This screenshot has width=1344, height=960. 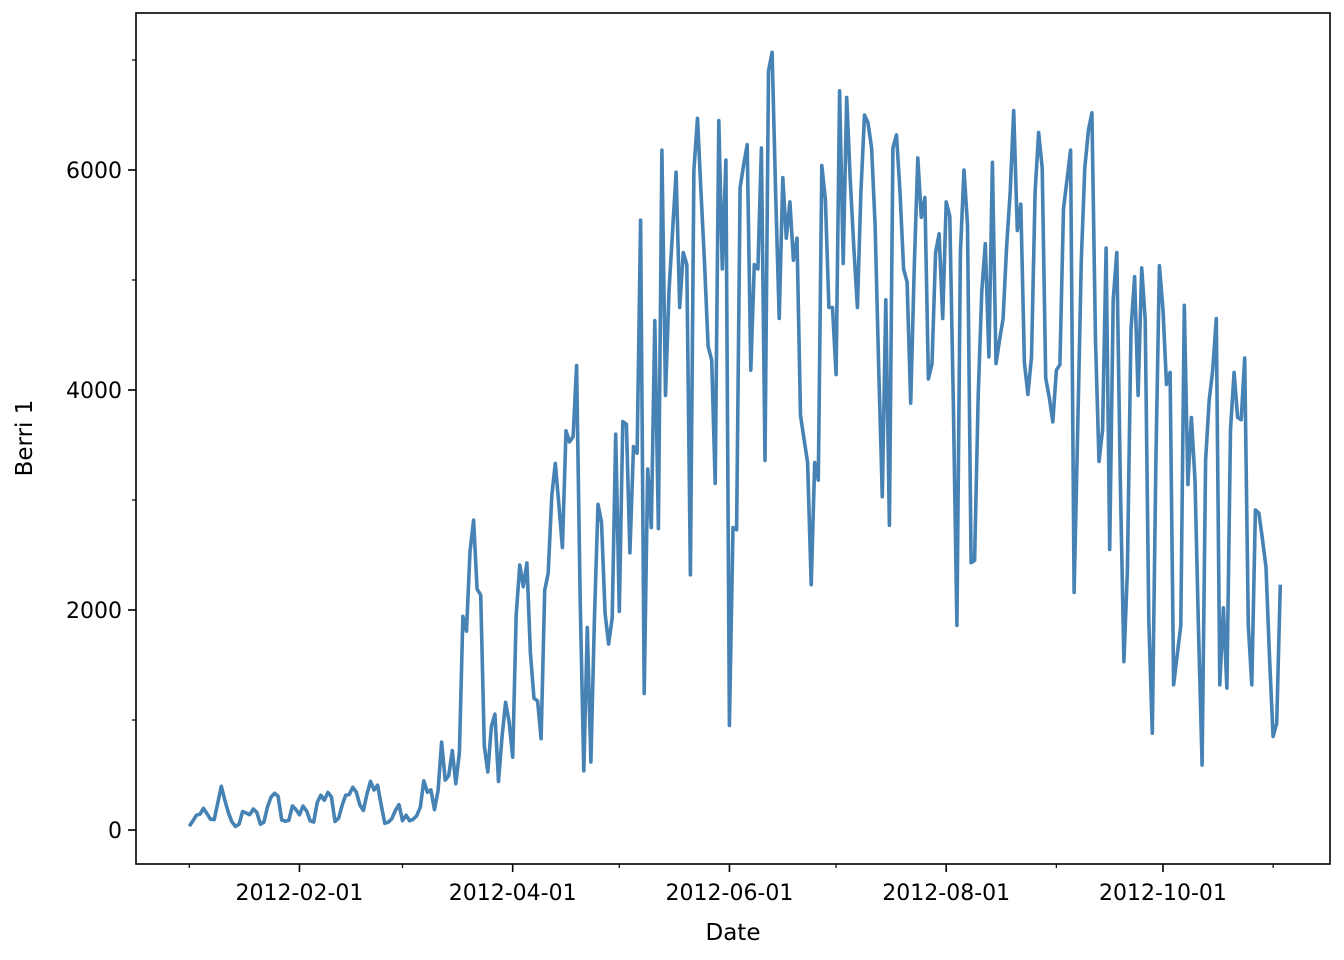 What do you see at coordinates (513, 893) in the screenshot?
I see `x-tick-label: 2012-04-01` at bounding box center [513, 893].